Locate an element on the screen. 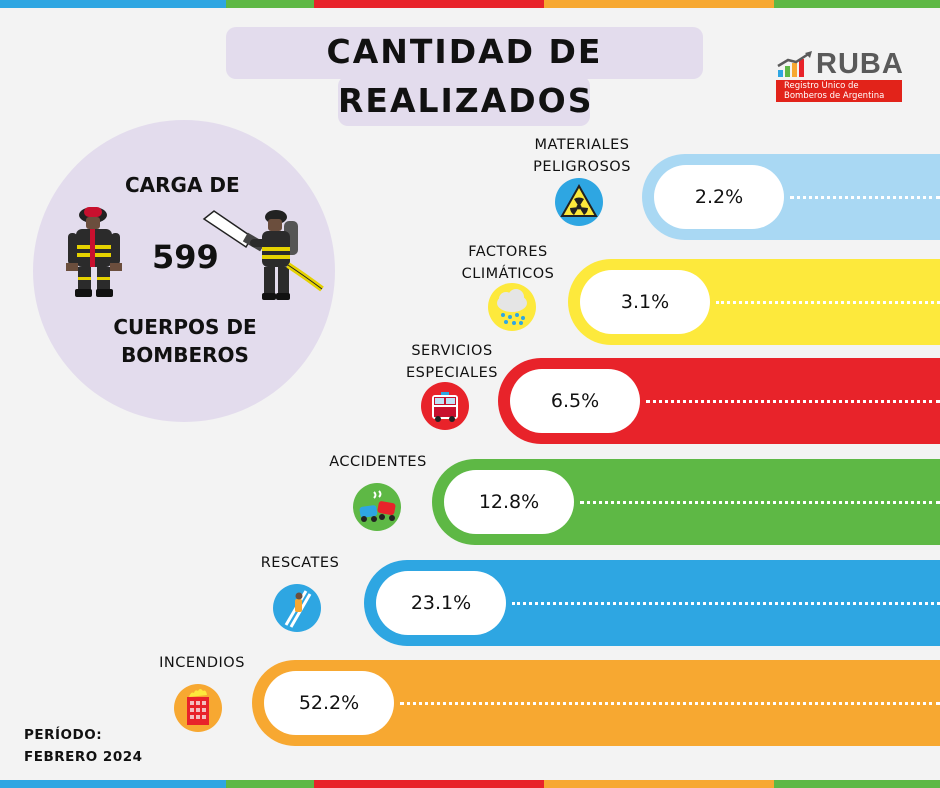 The width and height of the screenshot is (940, 788). value-label-incendios: 52.2% is located at coordinates (329, 703).